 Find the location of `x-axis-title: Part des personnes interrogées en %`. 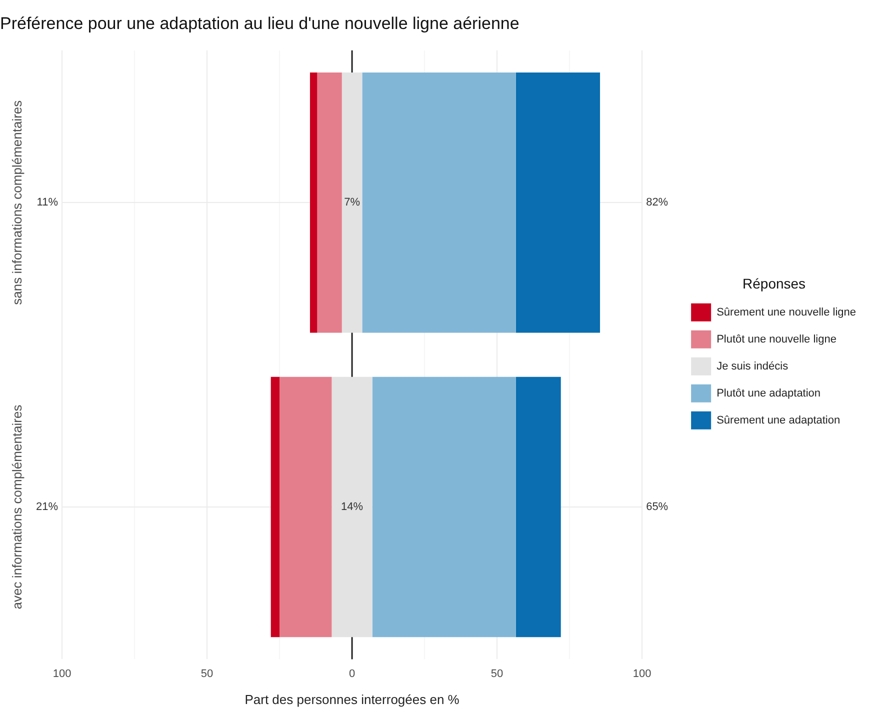

x-axis-title: Part des personnes interrogées en % is located at coordinates (352, 699).